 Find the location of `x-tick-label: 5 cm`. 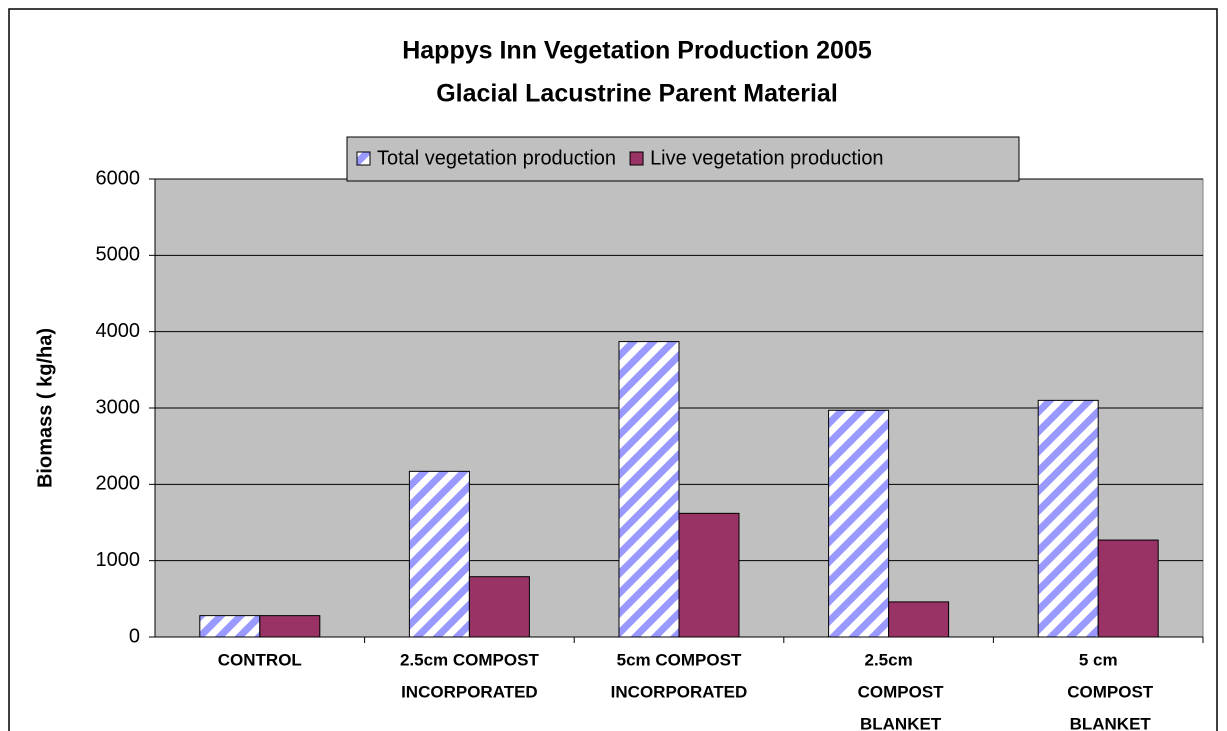

x-tick-label: 5 cm is located at coordinates (1098, 659).